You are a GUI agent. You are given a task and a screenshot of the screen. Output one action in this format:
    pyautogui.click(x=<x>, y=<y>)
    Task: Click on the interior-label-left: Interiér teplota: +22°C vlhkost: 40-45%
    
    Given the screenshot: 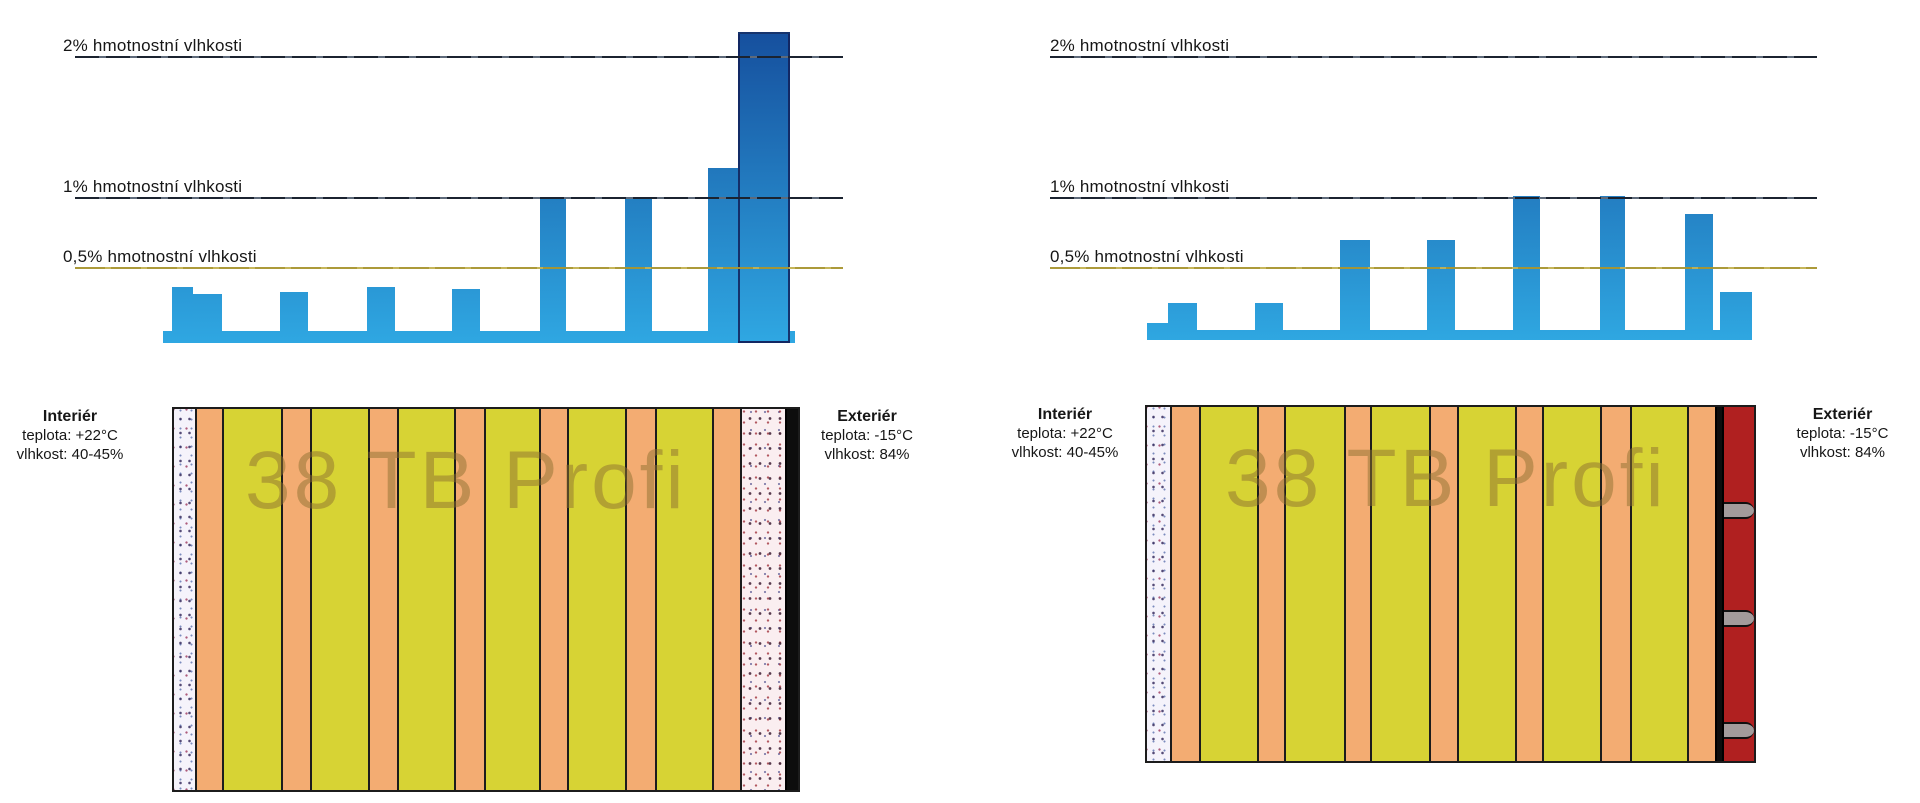 What is the action you would take?
    pyautogui.click(x=70, y=435)
    